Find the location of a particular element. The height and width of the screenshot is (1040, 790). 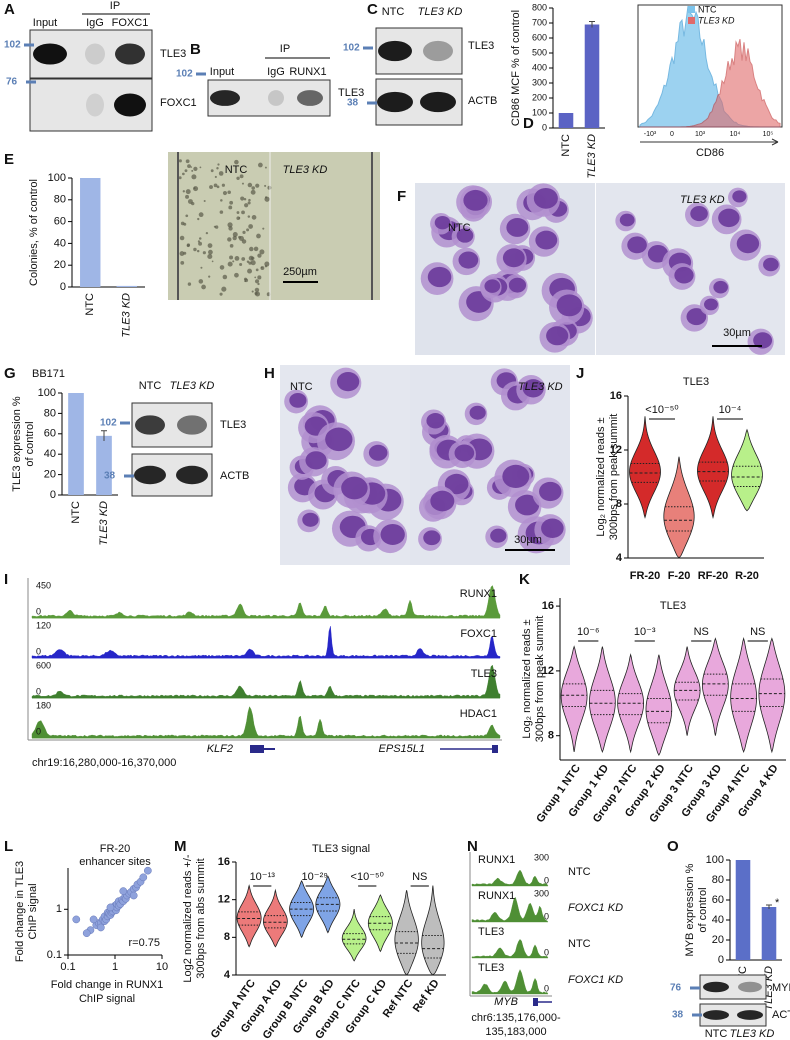

scale-label: 30µm is located at coordinates (528, 540).